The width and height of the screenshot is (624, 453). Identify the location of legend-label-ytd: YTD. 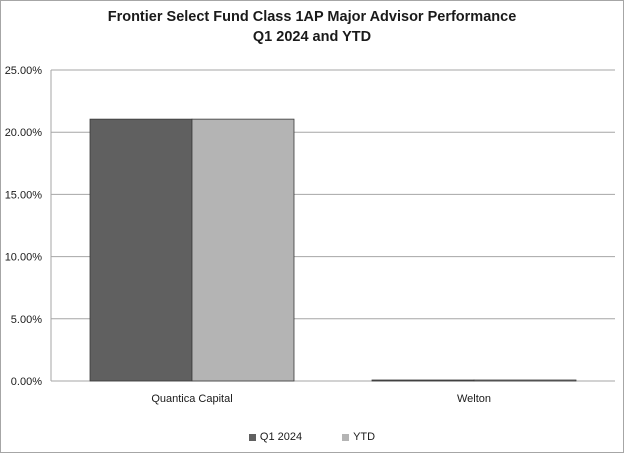
(364, 437).